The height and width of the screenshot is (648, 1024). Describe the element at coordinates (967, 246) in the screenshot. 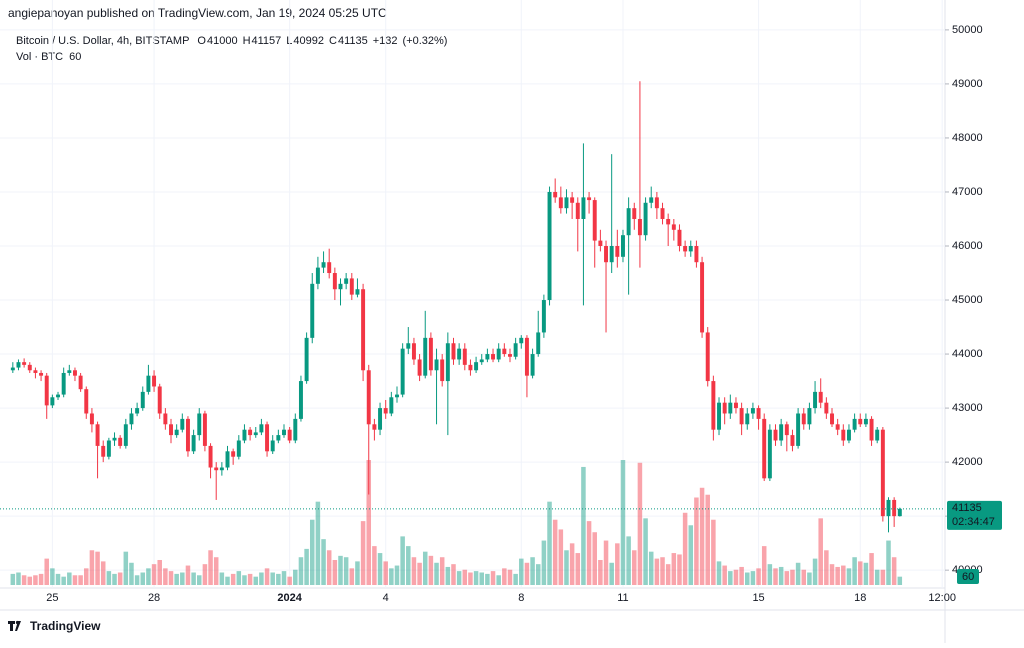

I see `y-tick-label: 46000` at that location.